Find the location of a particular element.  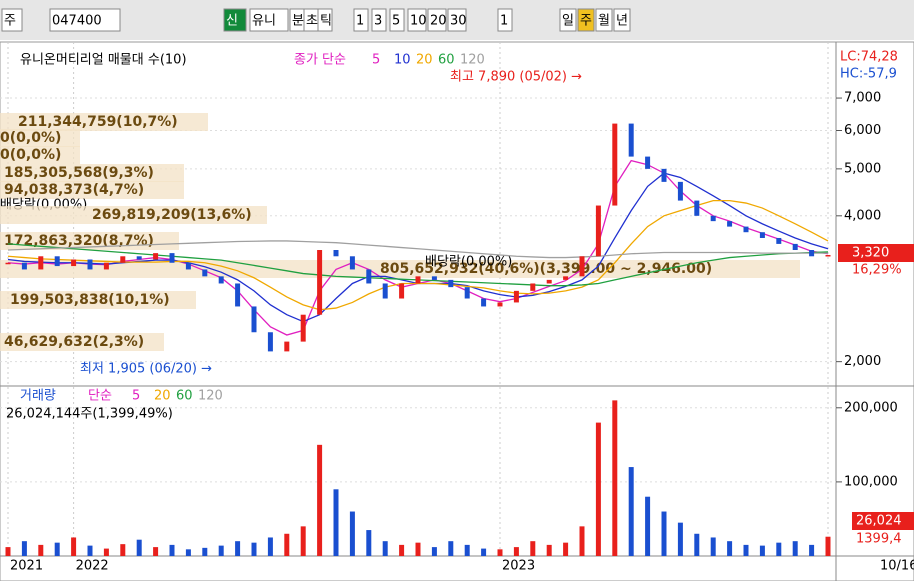

x-tick-label: 2021 is located at coordinates (26, 566).